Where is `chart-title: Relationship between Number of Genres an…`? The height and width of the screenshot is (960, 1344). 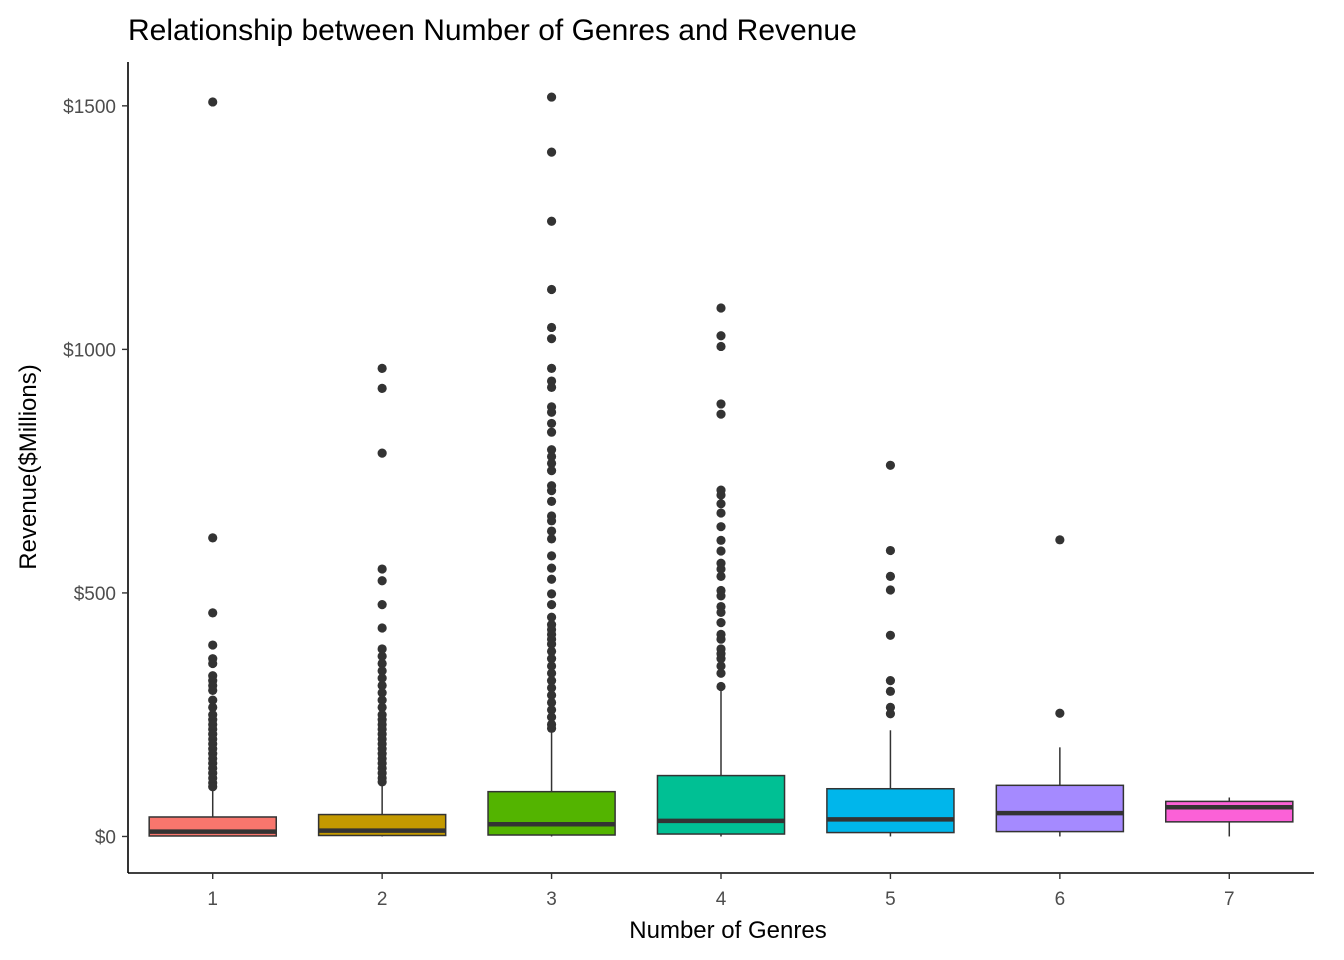 chart-title: Relationship between Number of Genres an… is located at coordinates (492, 30).